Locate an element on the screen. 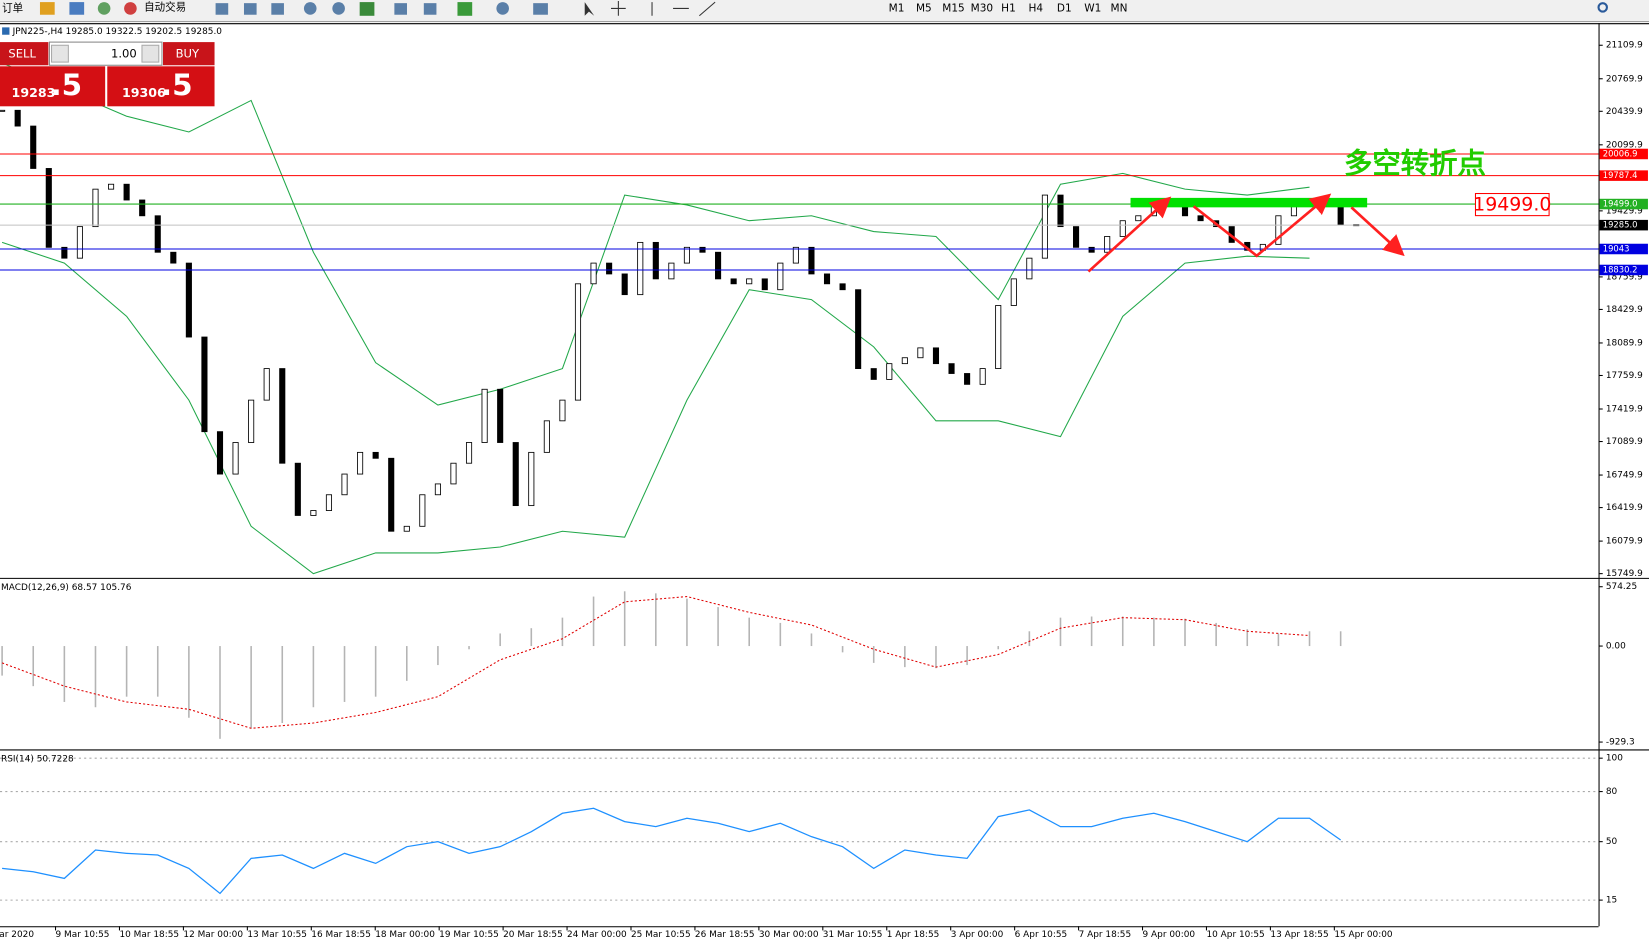 The height and width of the screenshot is (942, 1649). timeframe-button: D1 is located at coordinates (1064, 8).